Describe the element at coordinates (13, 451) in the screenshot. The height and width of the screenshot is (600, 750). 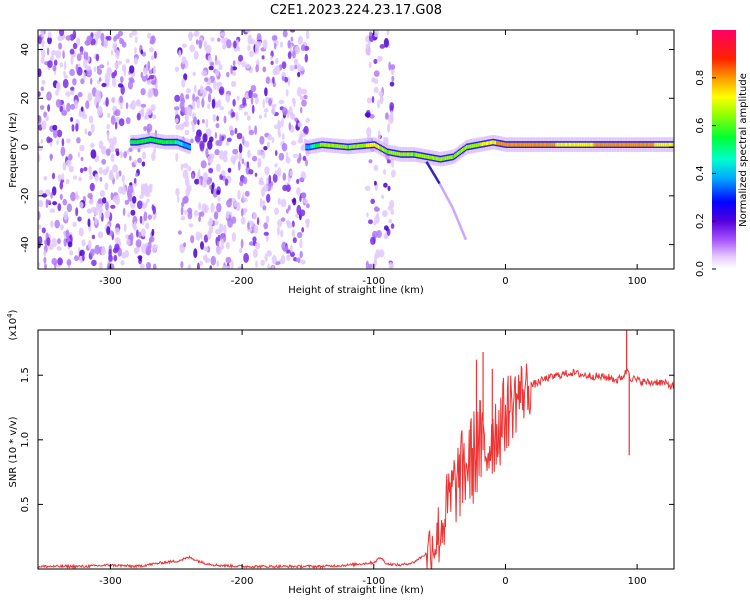
I see `snr-y-axis-label: SNR (10 * v/v)` at that location.